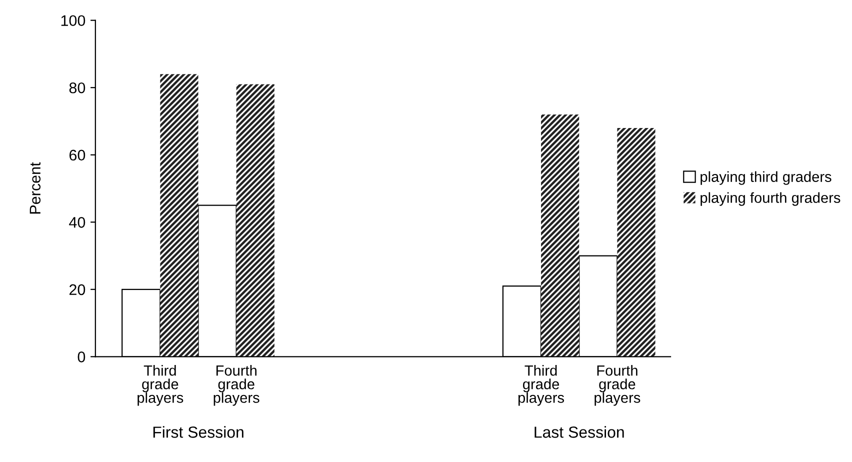 This screenshot has width=852, height=462. I want to click on y-axis-title: Percent, so click(35, 188).